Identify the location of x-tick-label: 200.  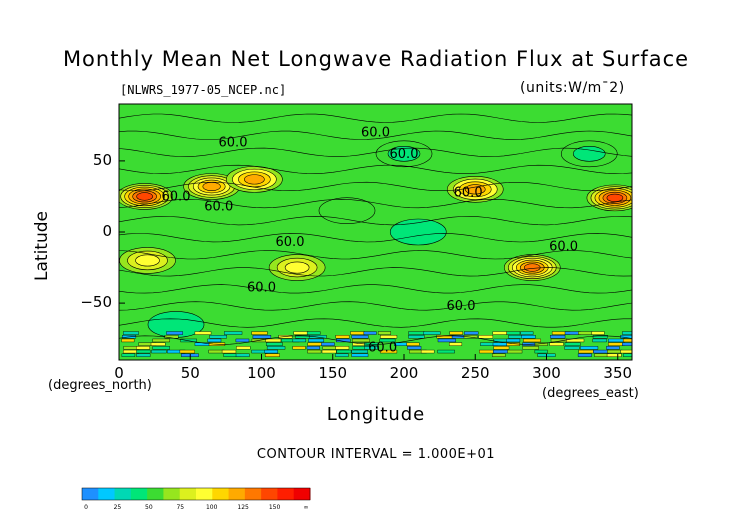
(404, 373).